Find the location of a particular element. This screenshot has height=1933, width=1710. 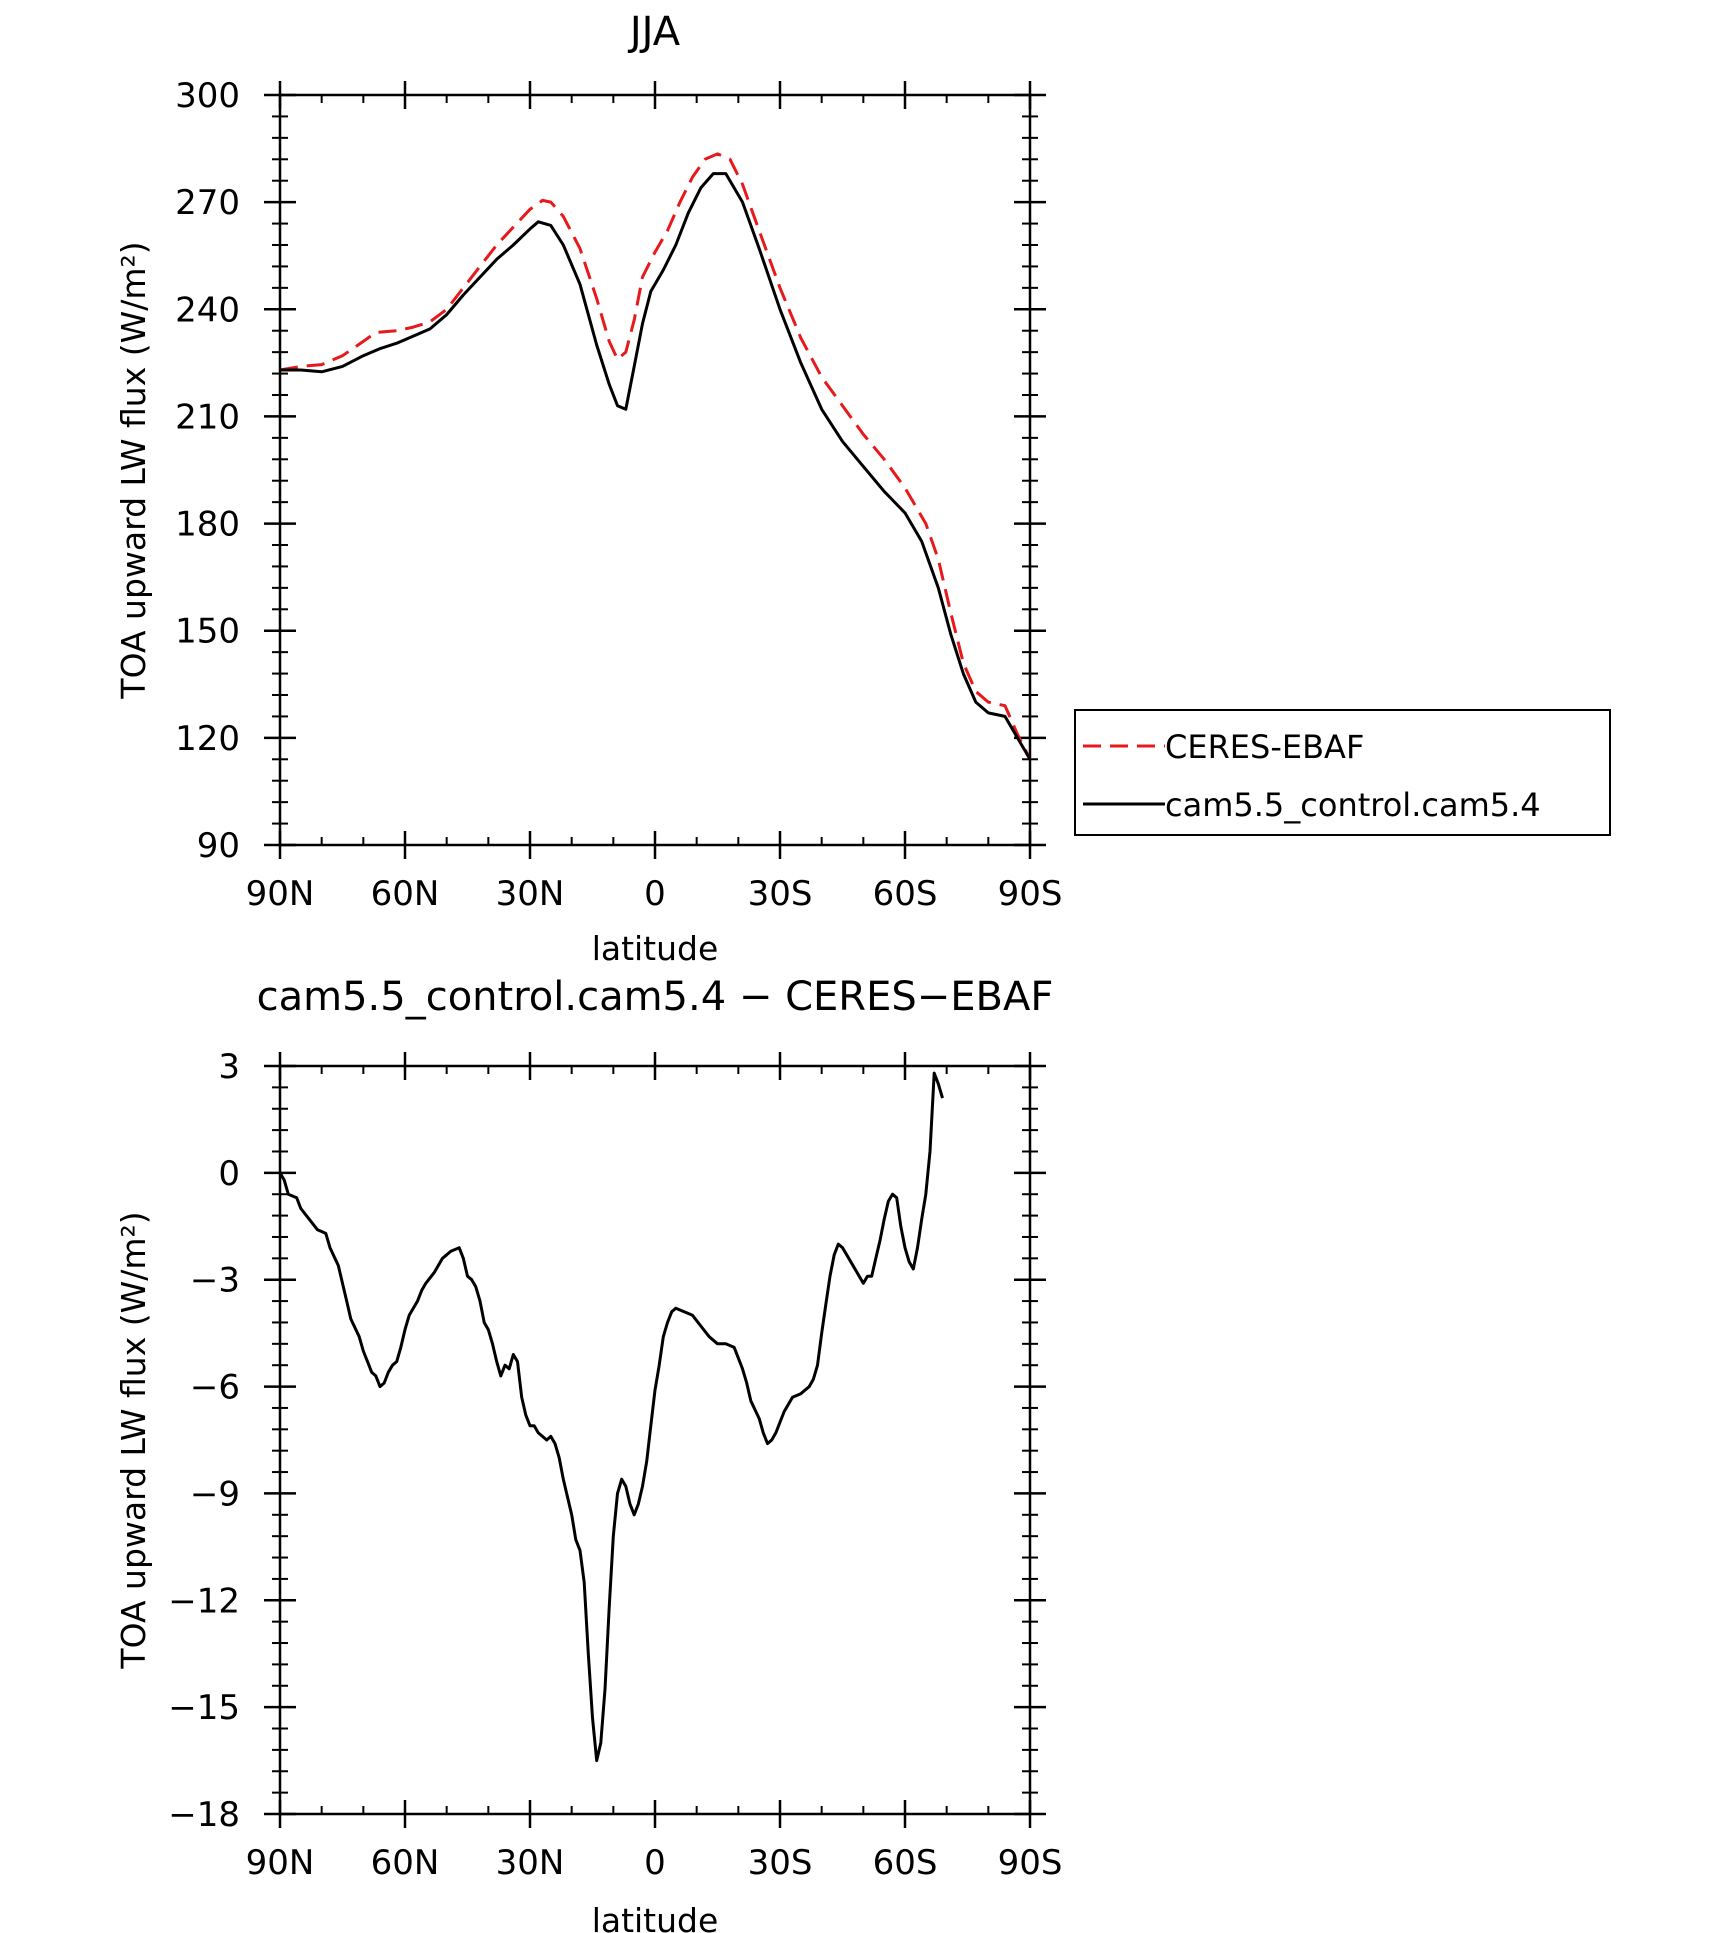

y-tick-label: 210 is located at coordinates (207, 417).